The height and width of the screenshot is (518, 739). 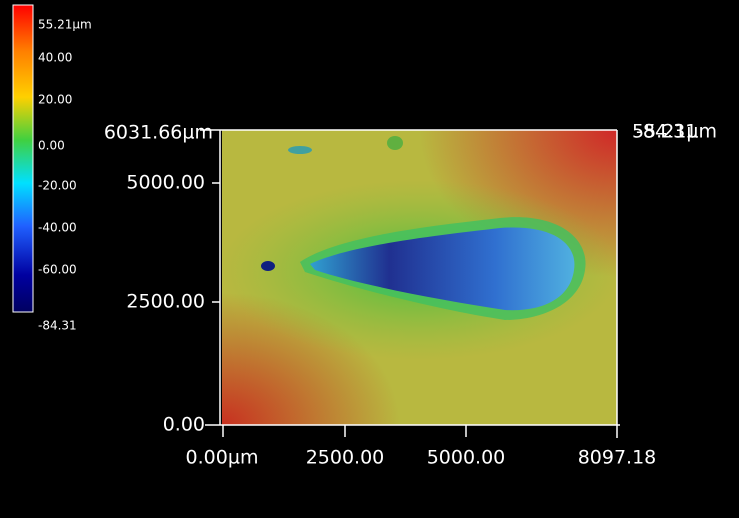 I want to click on colorbar-label: 55.21µm, so click(x=65, y=25).